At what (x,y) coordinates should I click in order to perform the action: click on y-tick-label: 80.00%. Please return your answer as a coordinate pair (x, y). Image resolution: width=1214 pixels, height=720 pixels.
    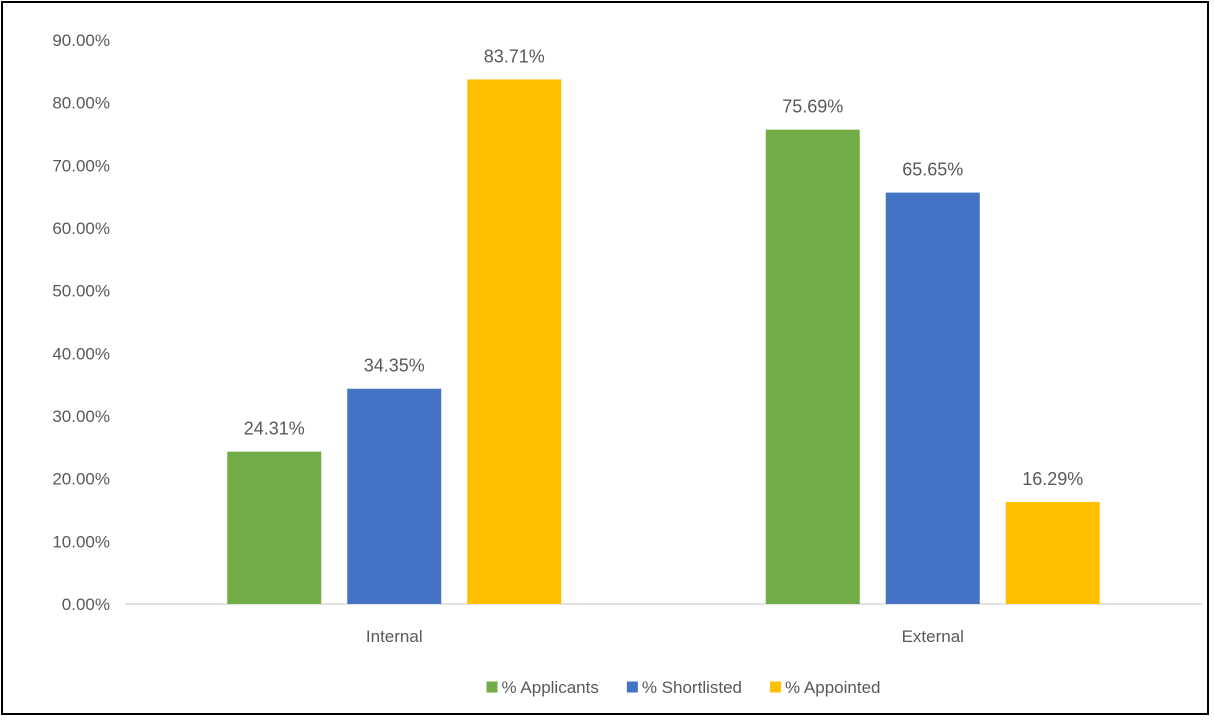
    Looking at the image, I should click on (81, 103).